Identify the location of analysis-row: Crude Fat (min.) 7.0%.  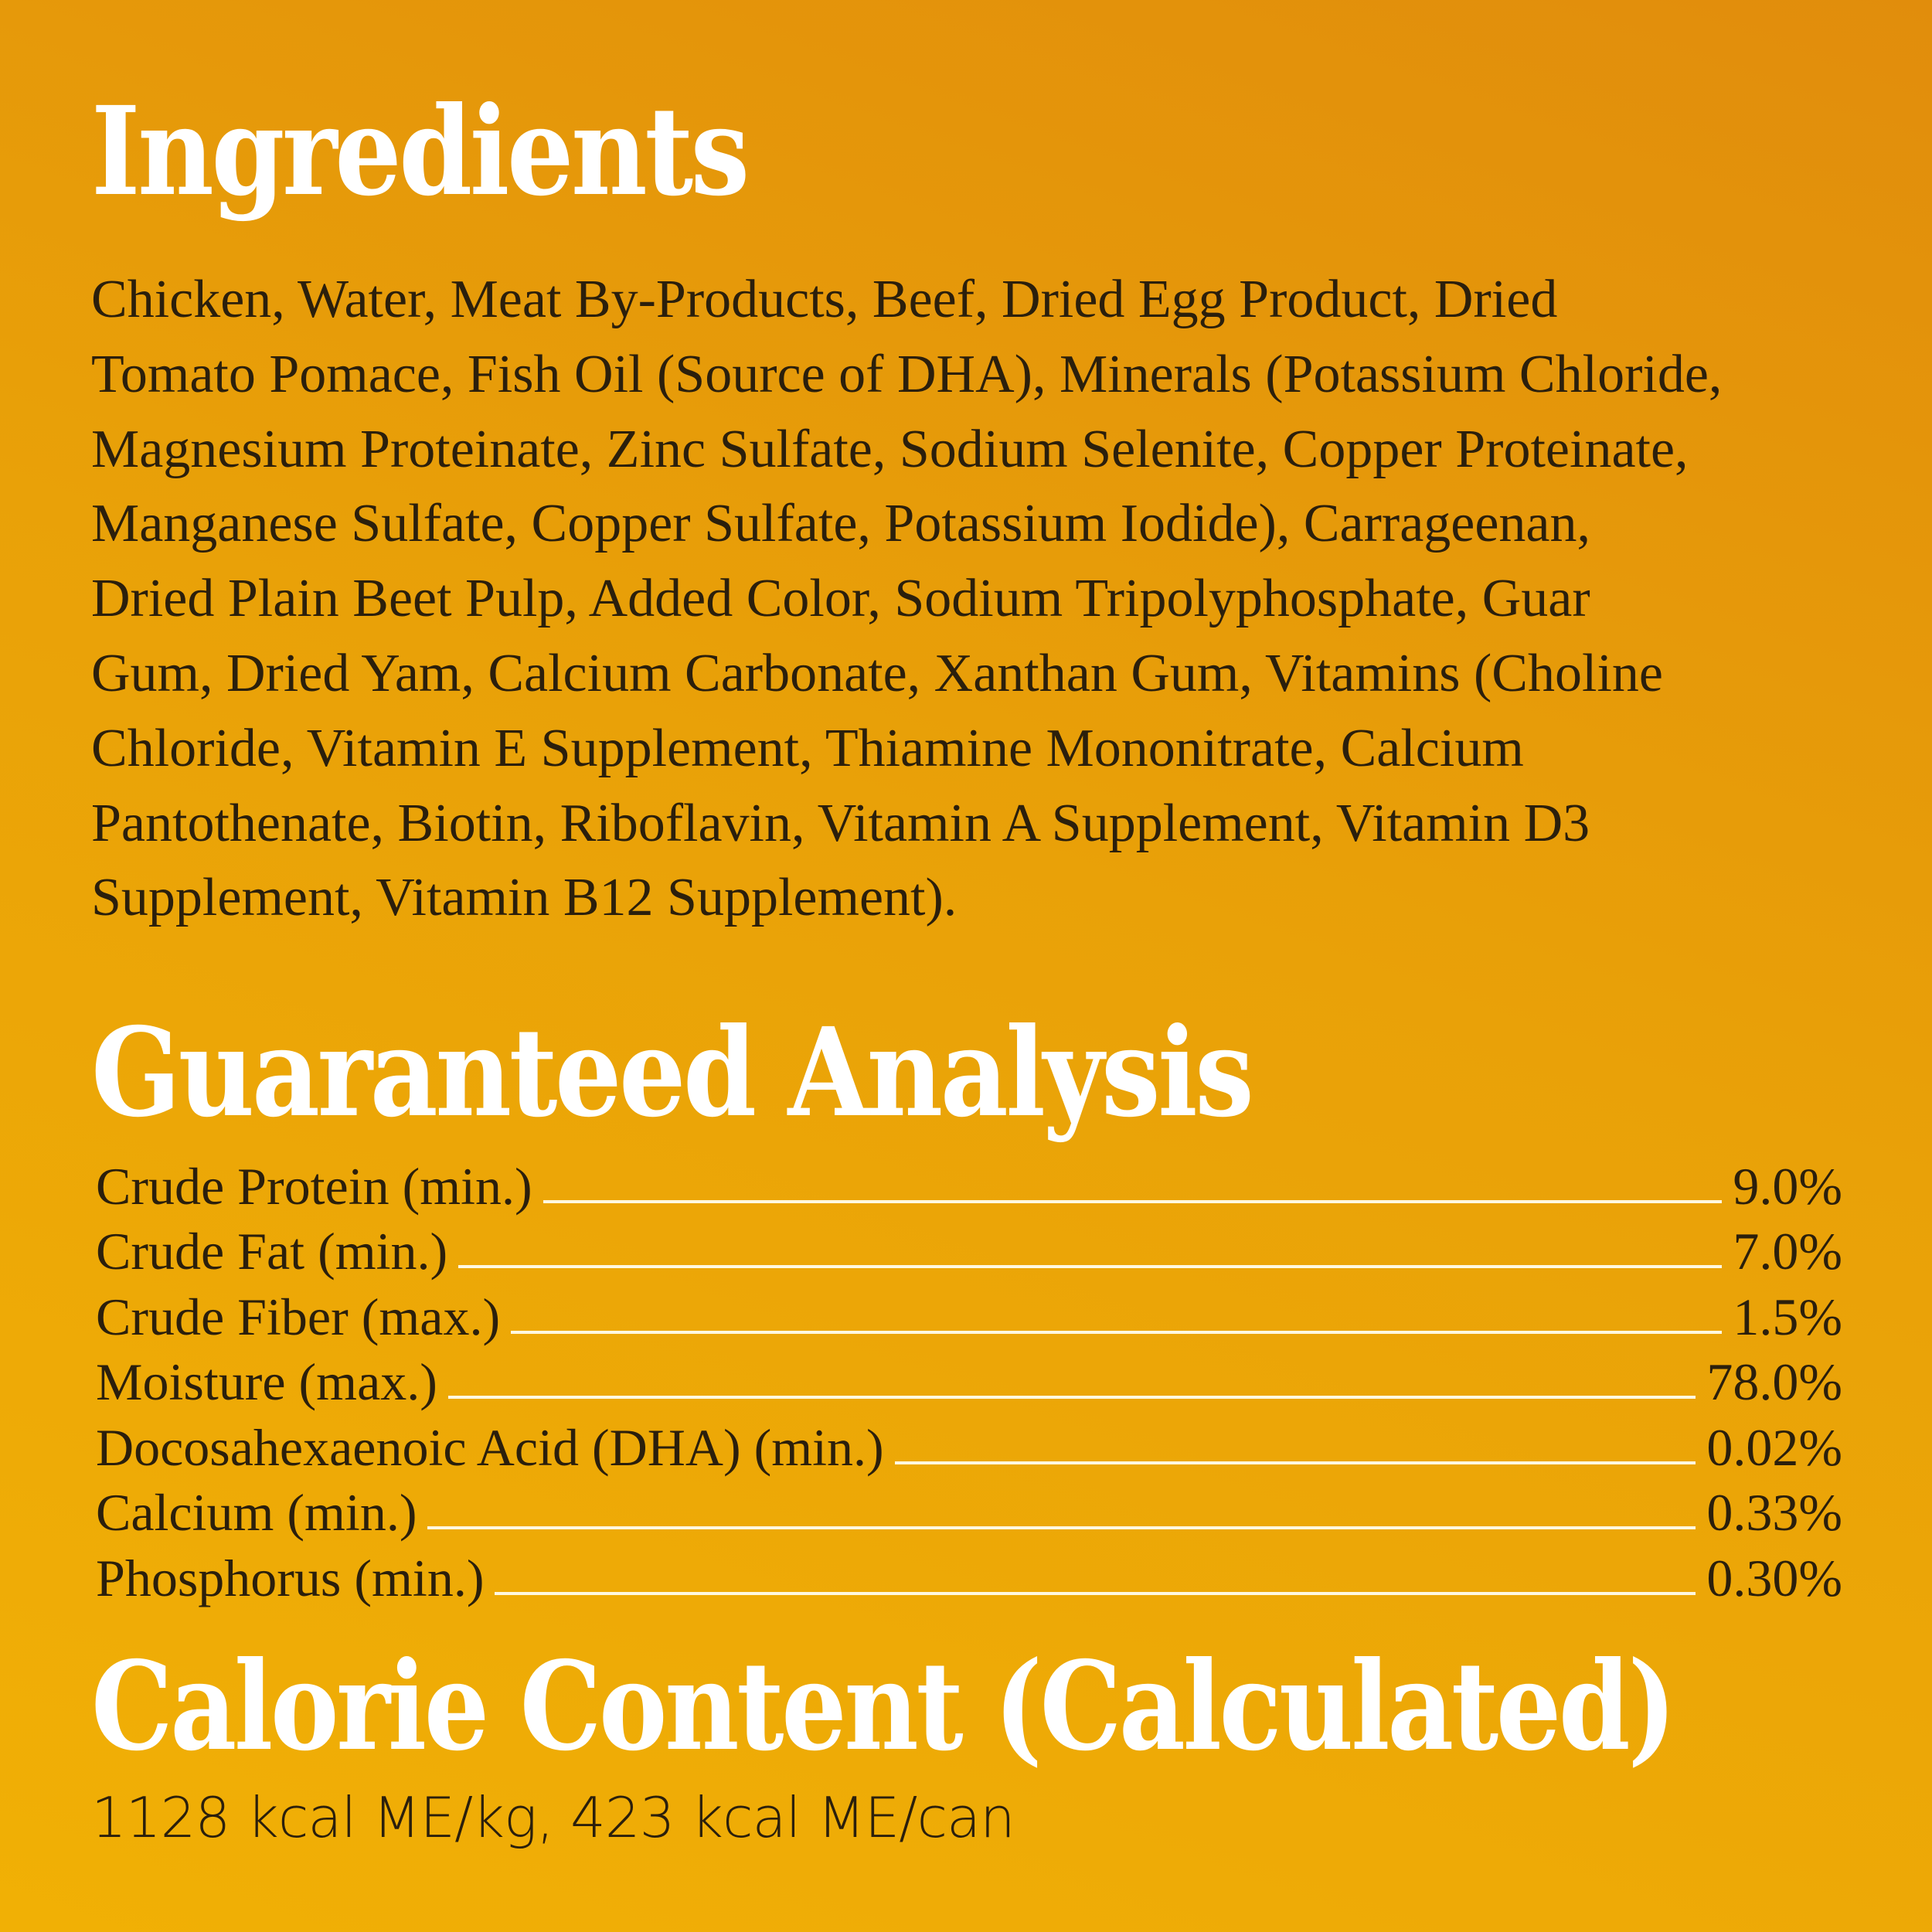
(969, 1250).